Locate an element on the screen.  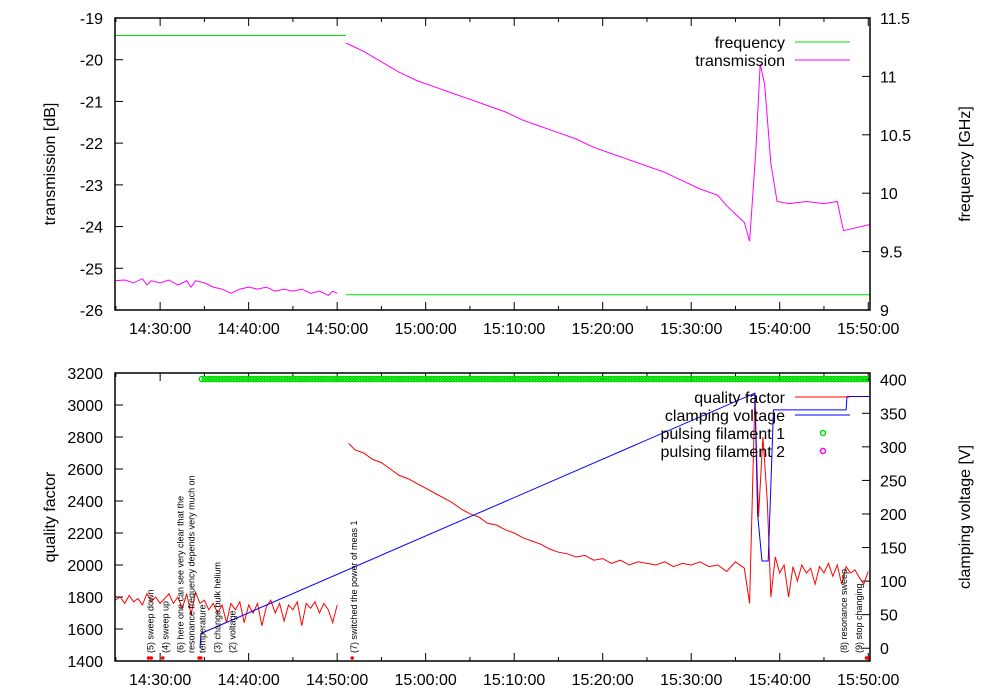
legend-label: transmission is located at coordinates (740, 61).